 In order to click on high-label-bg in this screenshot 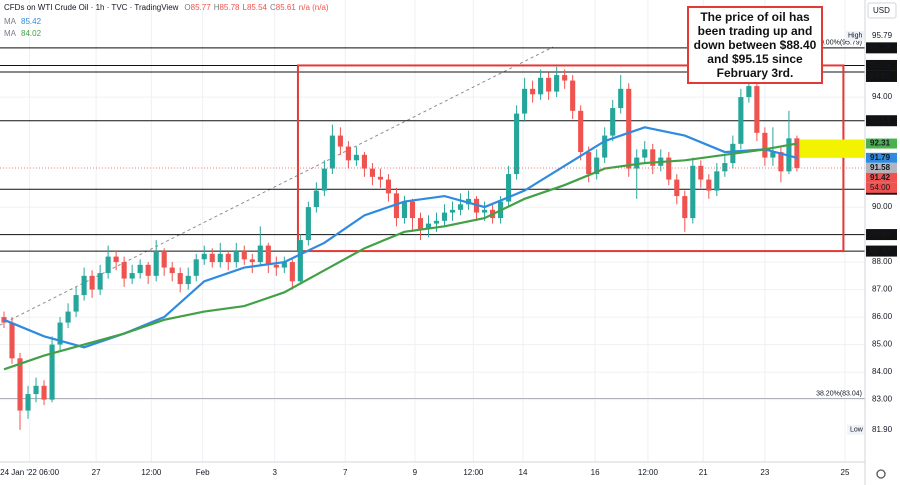, I will do `click(854, 35)`.